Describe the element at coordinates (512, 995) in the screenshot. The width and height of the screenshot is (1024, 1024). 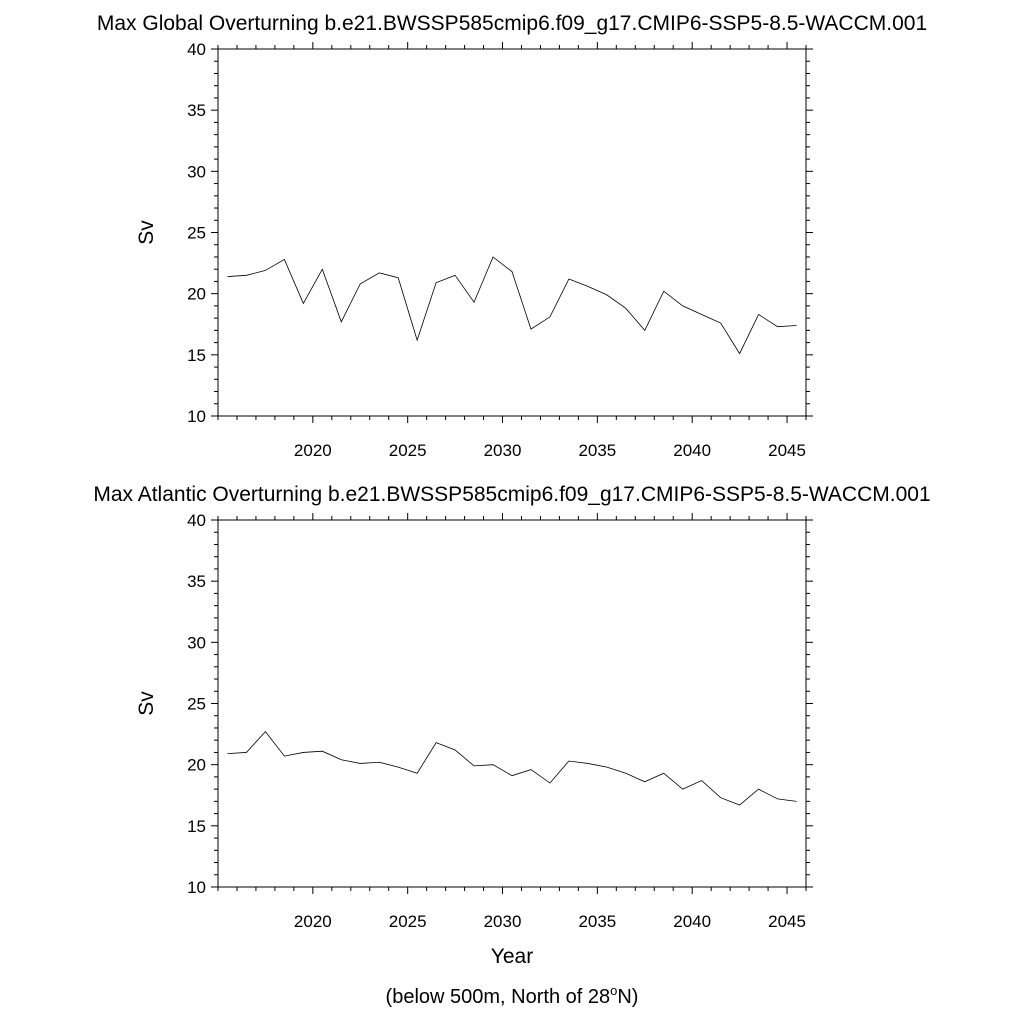
I see `footnote: (below 500m, North of 28oN)` at that location.